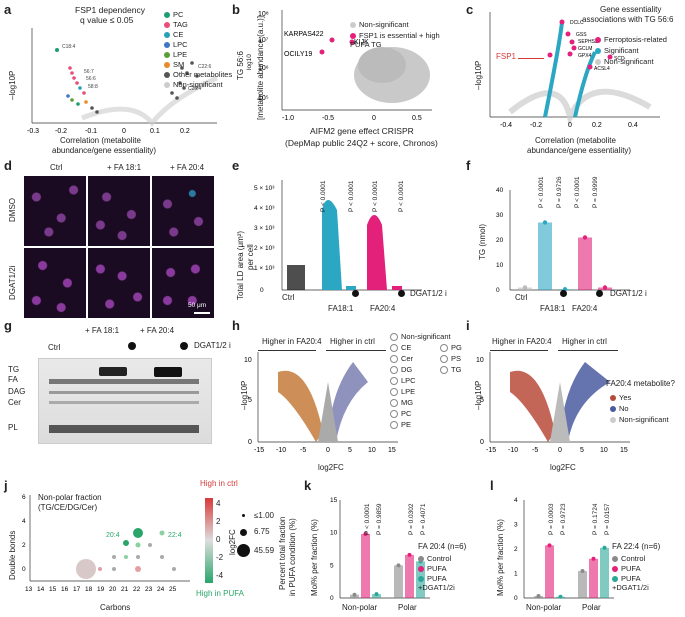 This screenshot has height=617, width=685. What do you see at coordinates (545, 222) in the screenshot?
I see `f-bar-point` at bounding box center [545, 222].